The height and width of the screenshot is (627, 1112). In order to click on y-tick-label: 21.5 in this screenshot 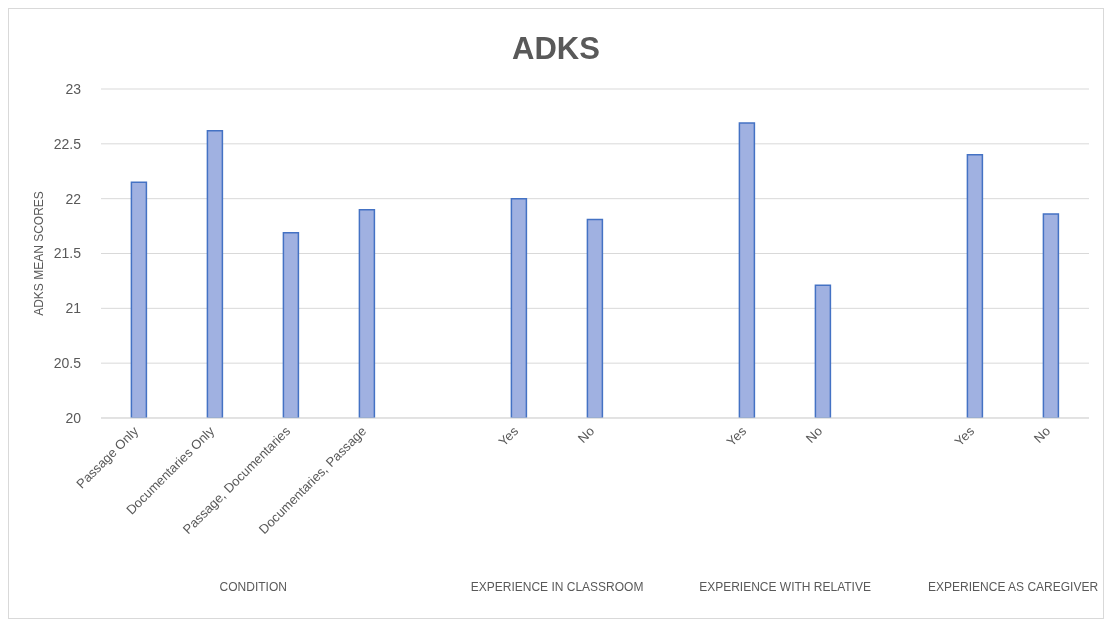, I will do `click(67, 253)`.